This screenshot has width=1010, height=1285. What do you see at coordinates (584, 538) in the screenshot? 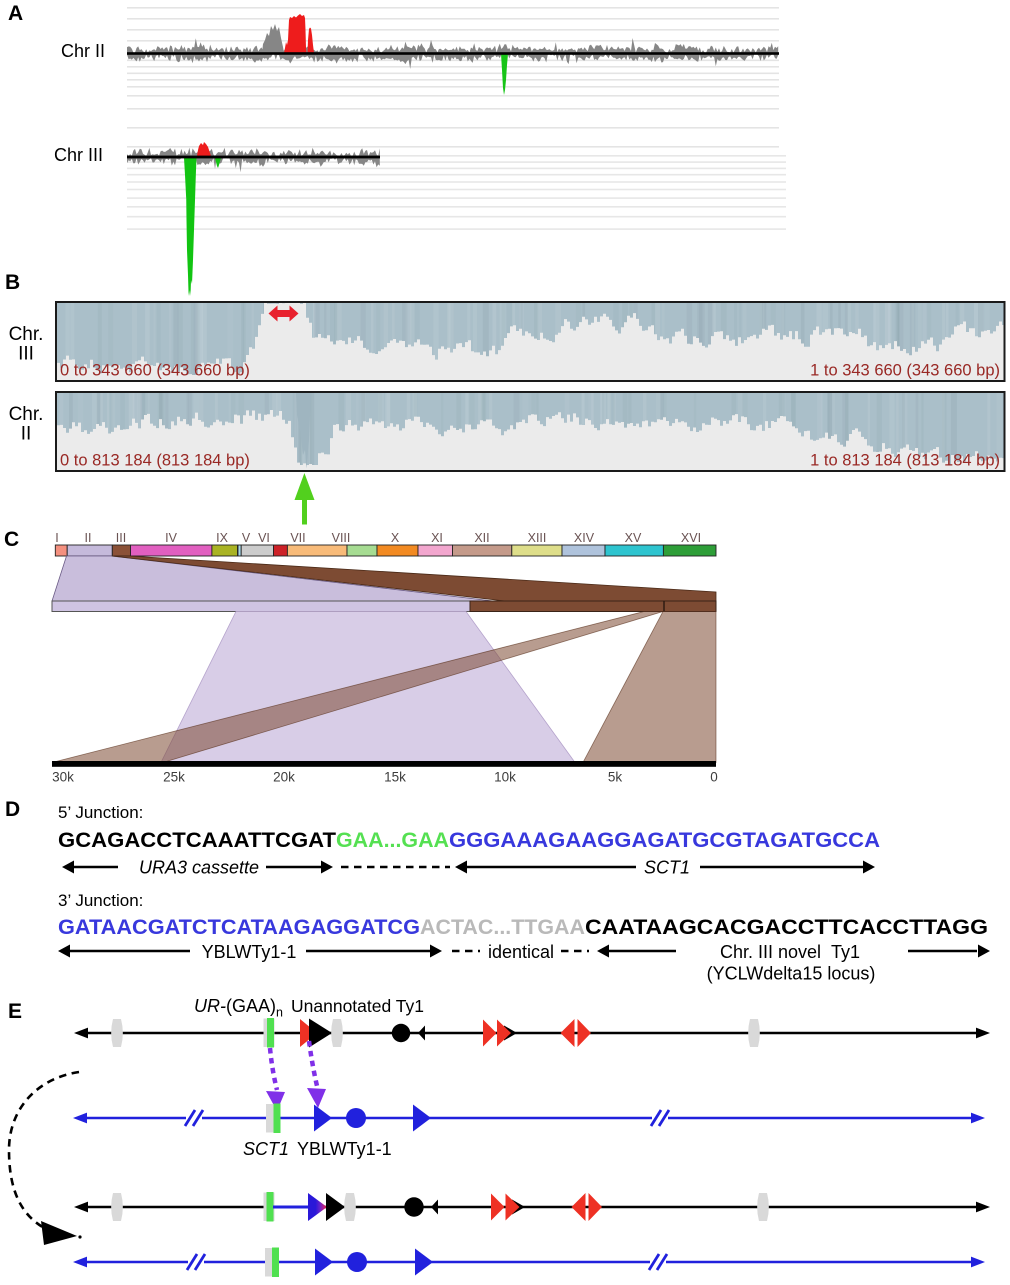
I see `svg-text: XIV` at bounding box center [584, 538].